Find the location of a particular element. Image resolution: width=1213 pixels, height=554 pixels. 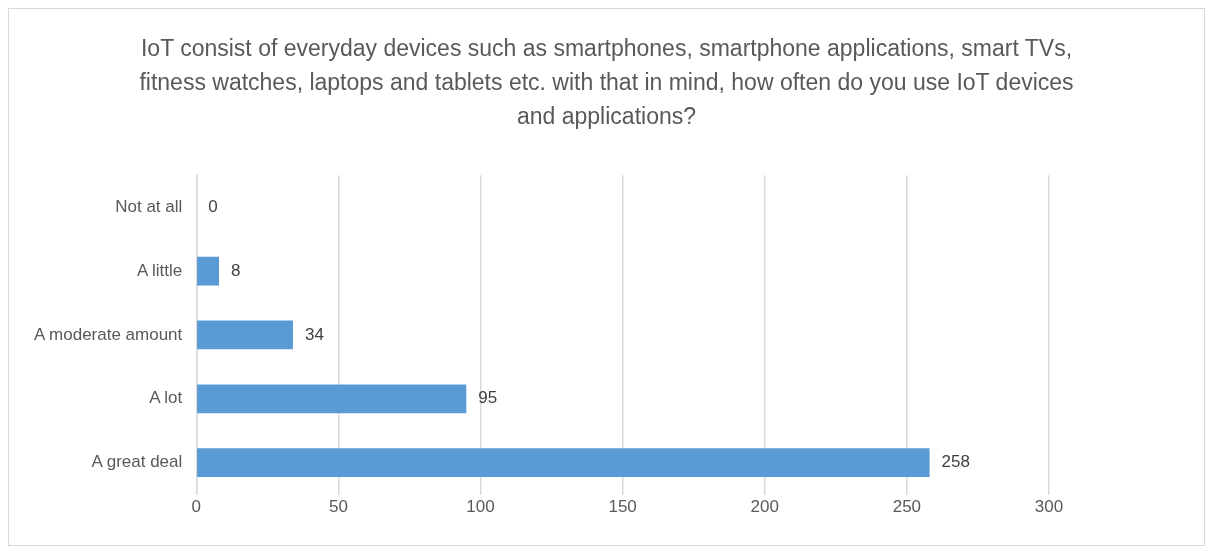

x-tick-label: 150 is located at coordinates (622, 507).